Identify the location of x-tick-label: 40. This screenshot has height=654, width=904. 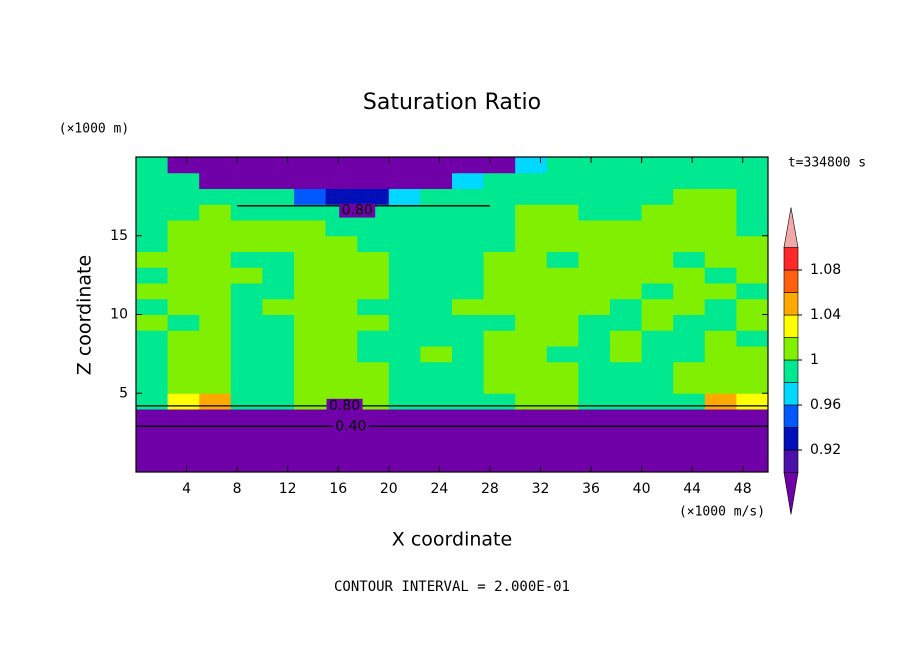
(642, 489).